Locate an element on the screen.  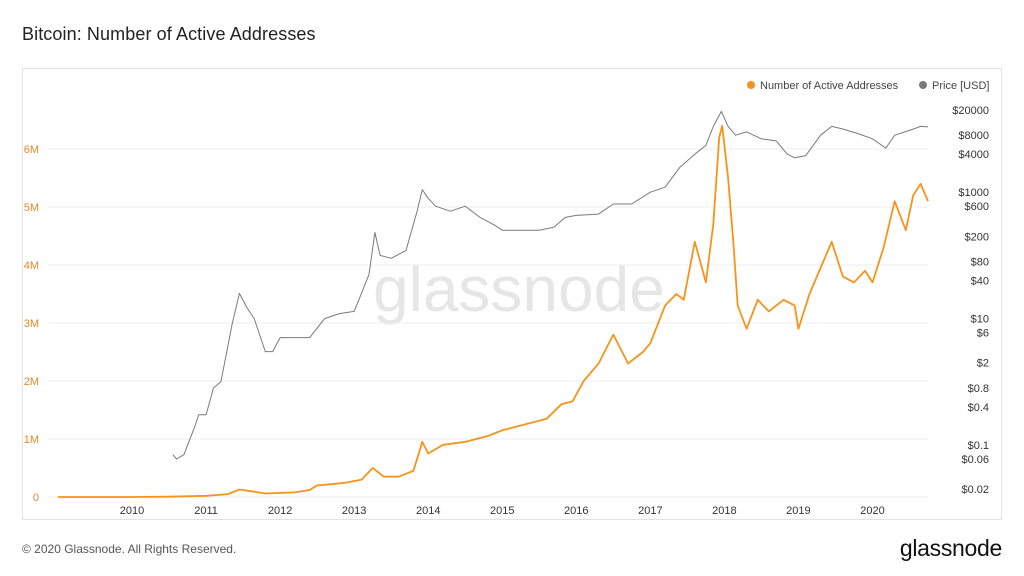
y-left-tick-label: 2M is located at coordinates (31, 382).